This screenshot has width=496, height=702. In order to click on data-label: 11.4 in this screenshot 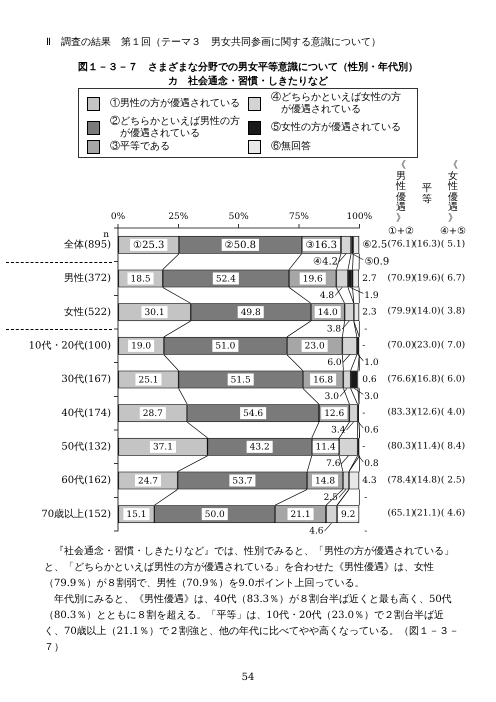, I will do `click(325, 447)`.